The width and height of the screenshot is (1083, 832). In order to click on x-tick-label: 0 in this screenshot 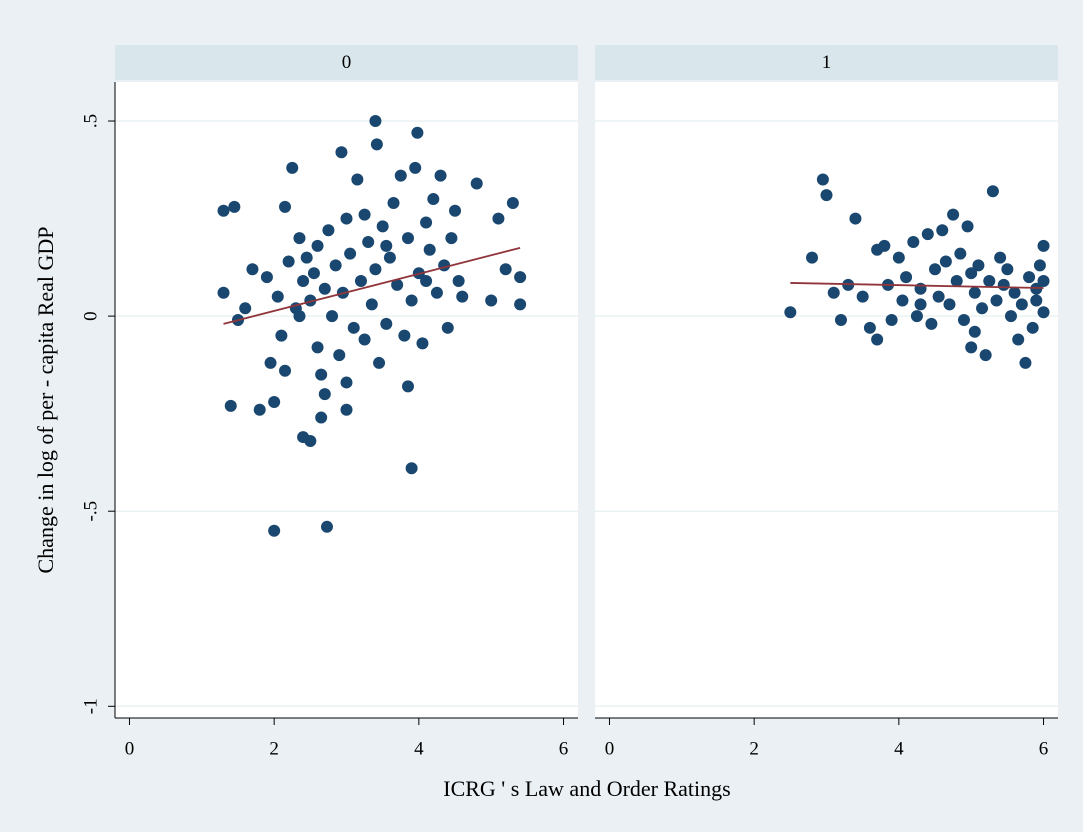, I will do `click(130, 748)`.